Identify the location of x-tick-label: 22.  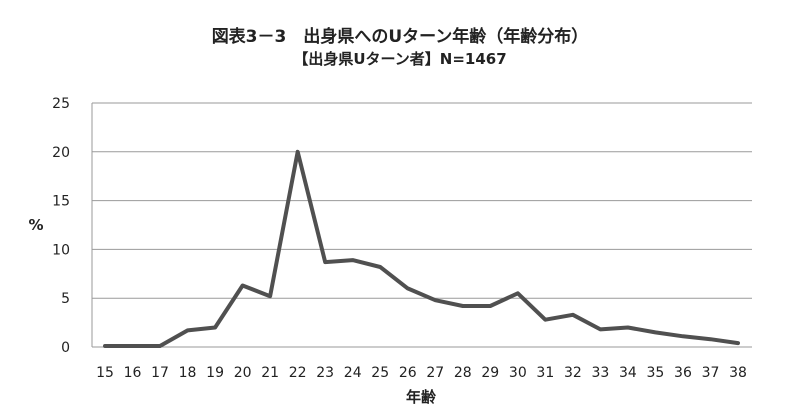
(298, 373).